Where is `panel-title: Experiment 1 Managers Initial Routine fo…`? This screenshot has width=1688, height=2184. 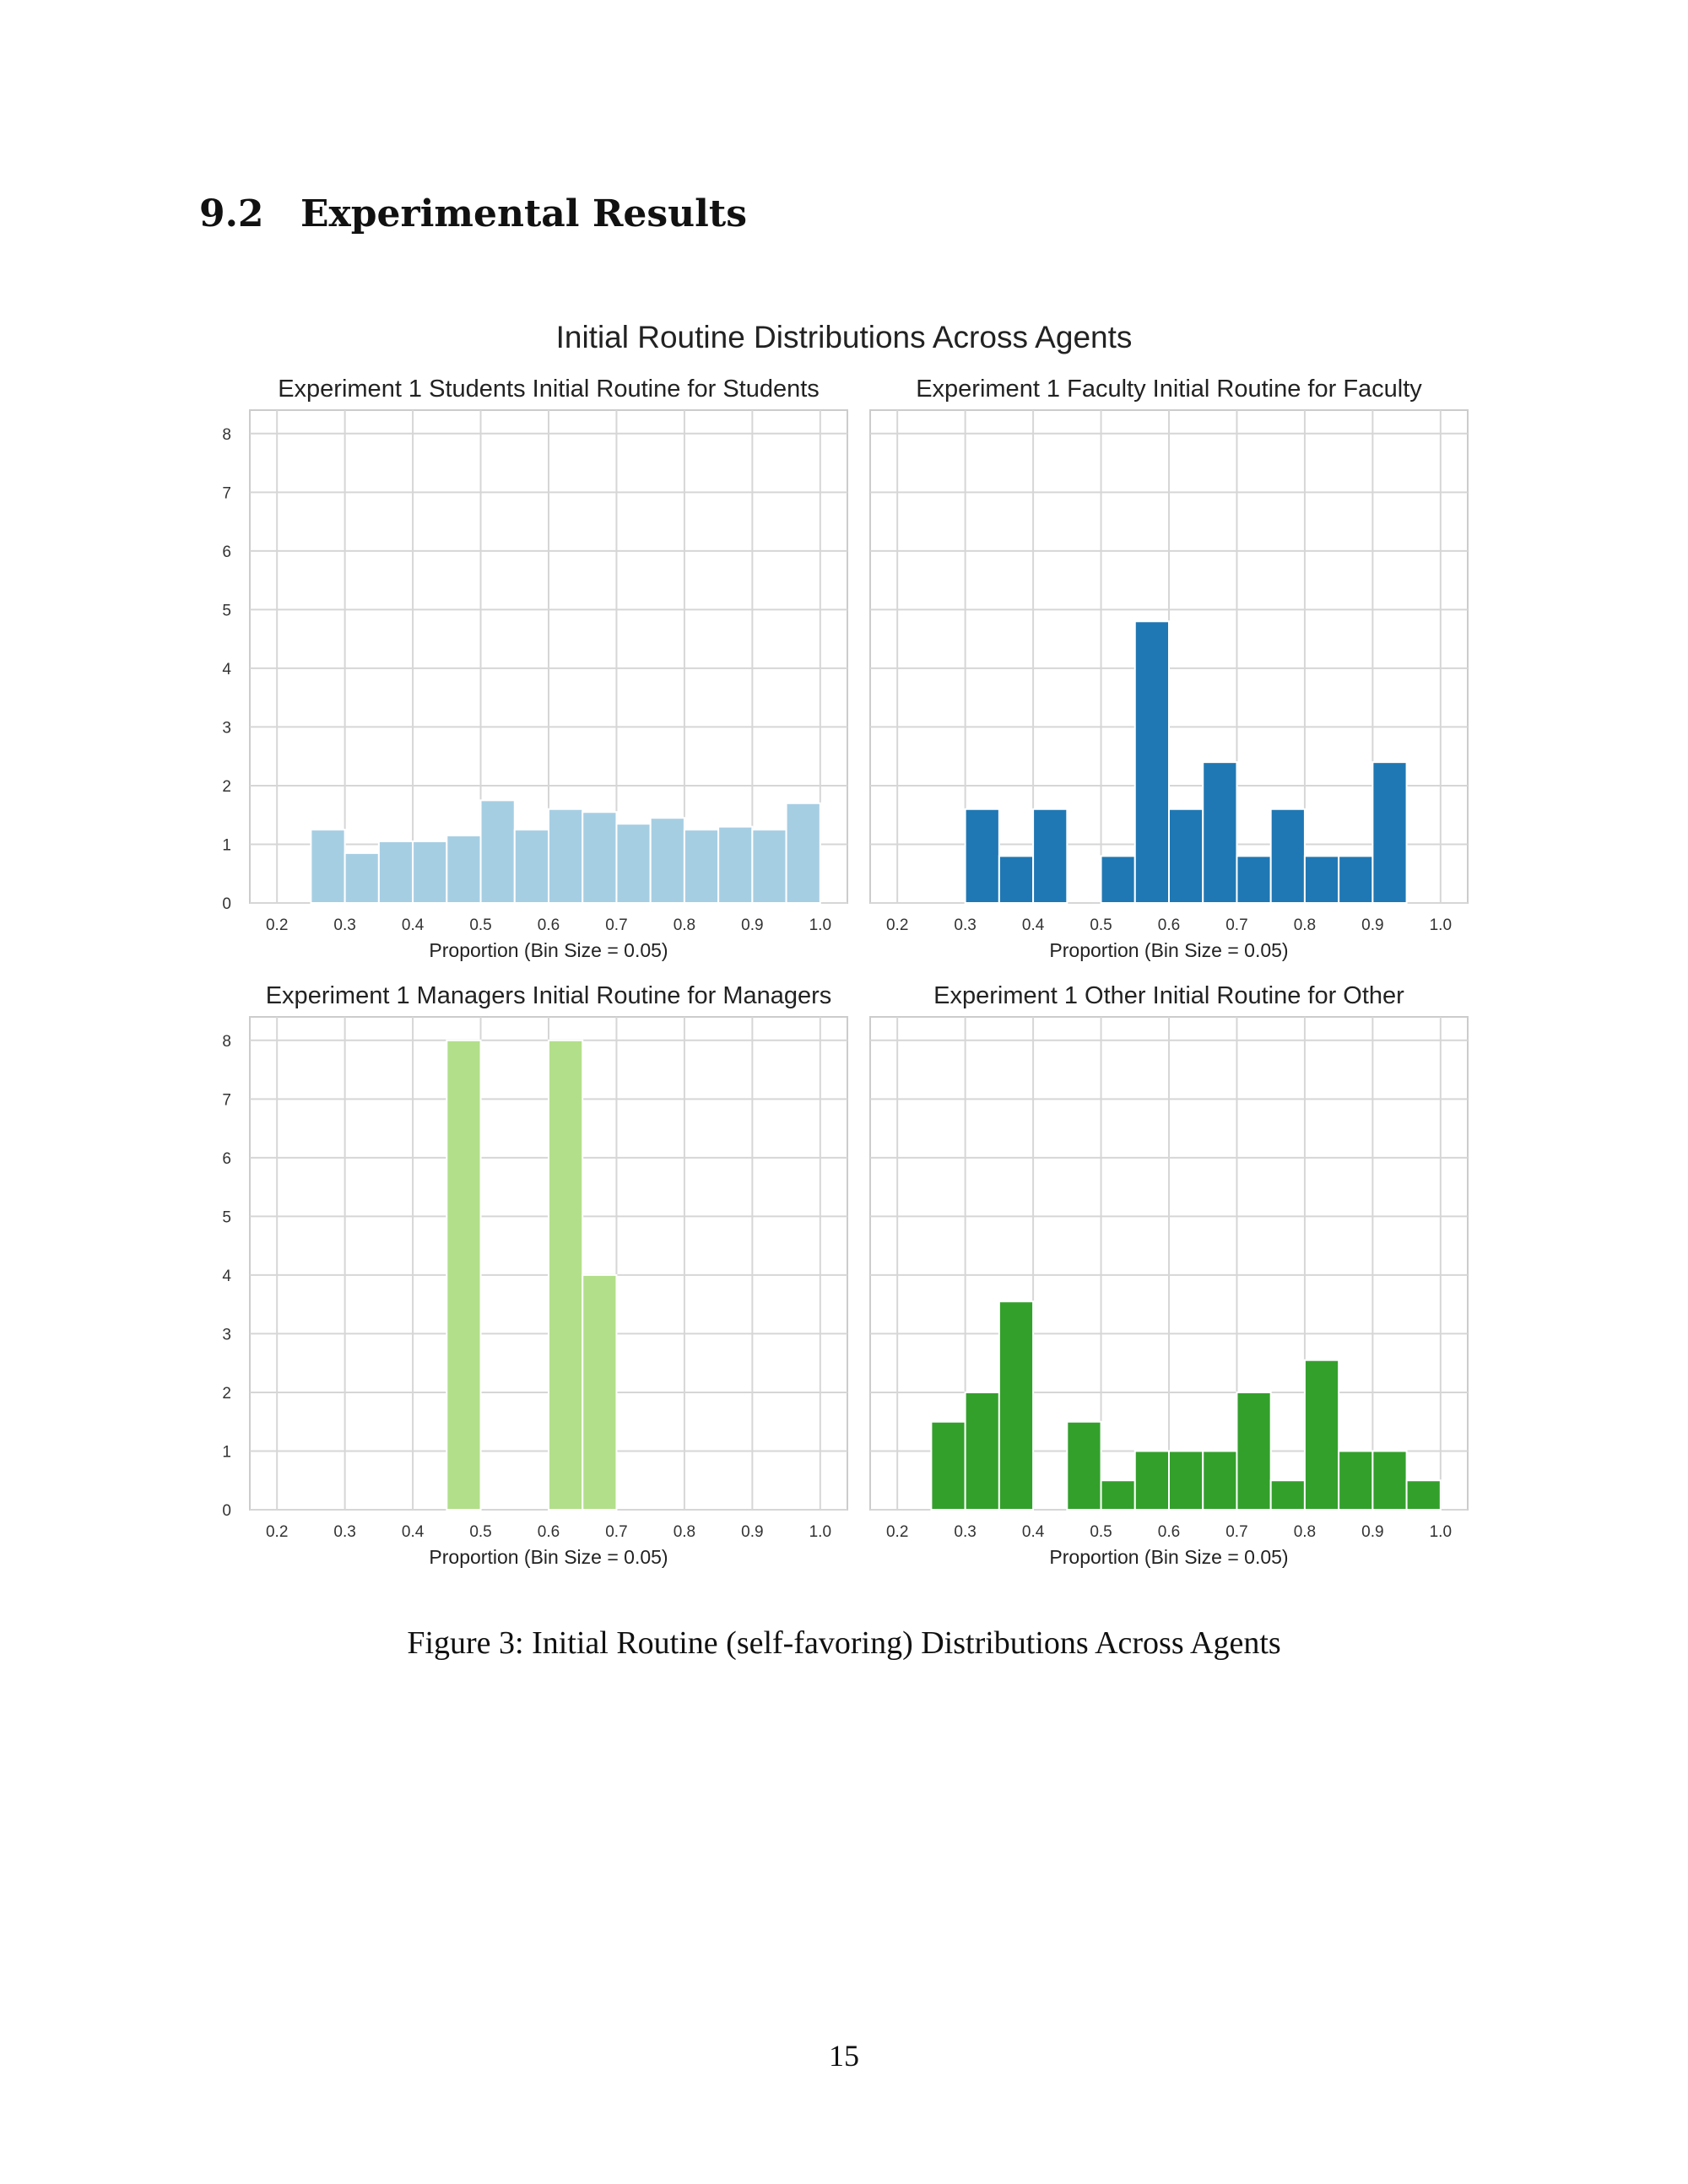 panel-title: Experiment 1 Managers Initial Routine fo… is located at coordinates (549, 996).